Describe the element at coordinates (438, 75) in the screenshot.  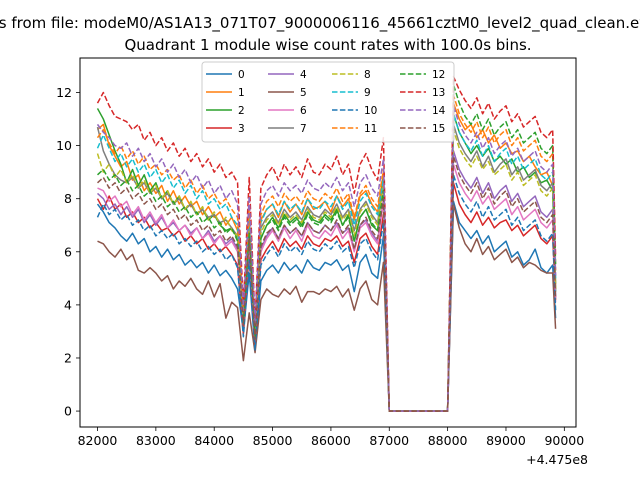
I see `legend-label-12: 12` at that location.